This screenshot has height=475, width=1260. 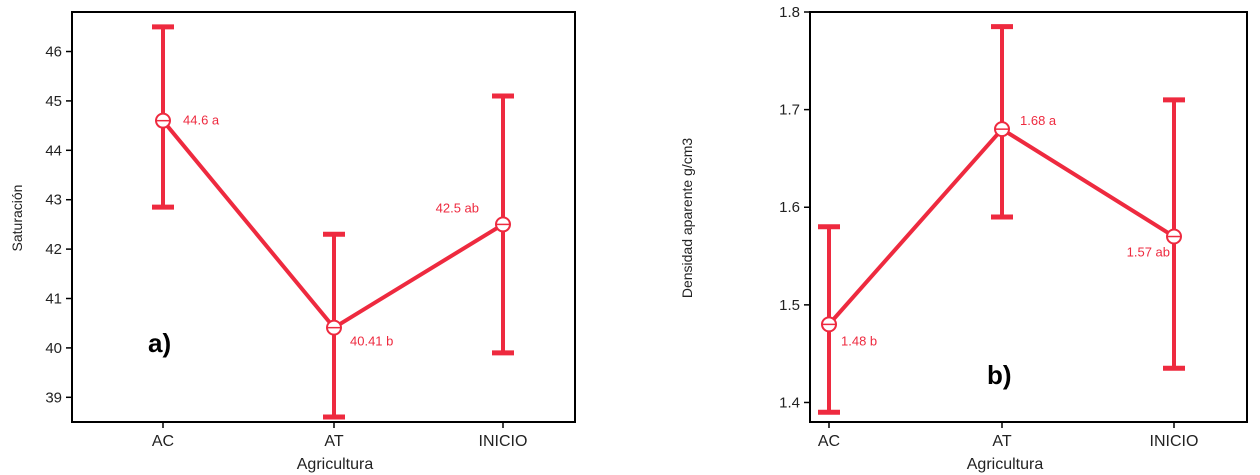 I want to click on data-label: 1.68 a, so click(x=1038, y=120).